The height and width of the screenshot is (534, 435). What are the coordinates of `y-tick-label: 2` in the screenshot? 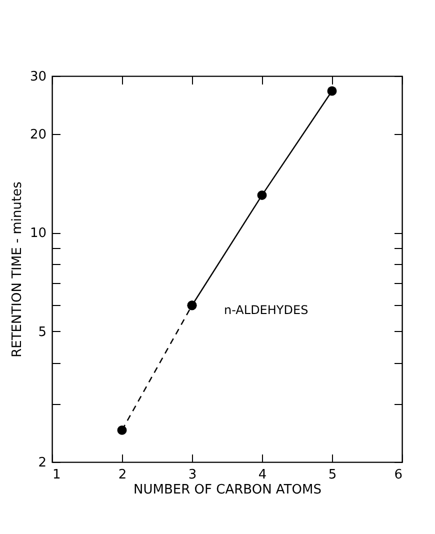 It's located at (42, 463).